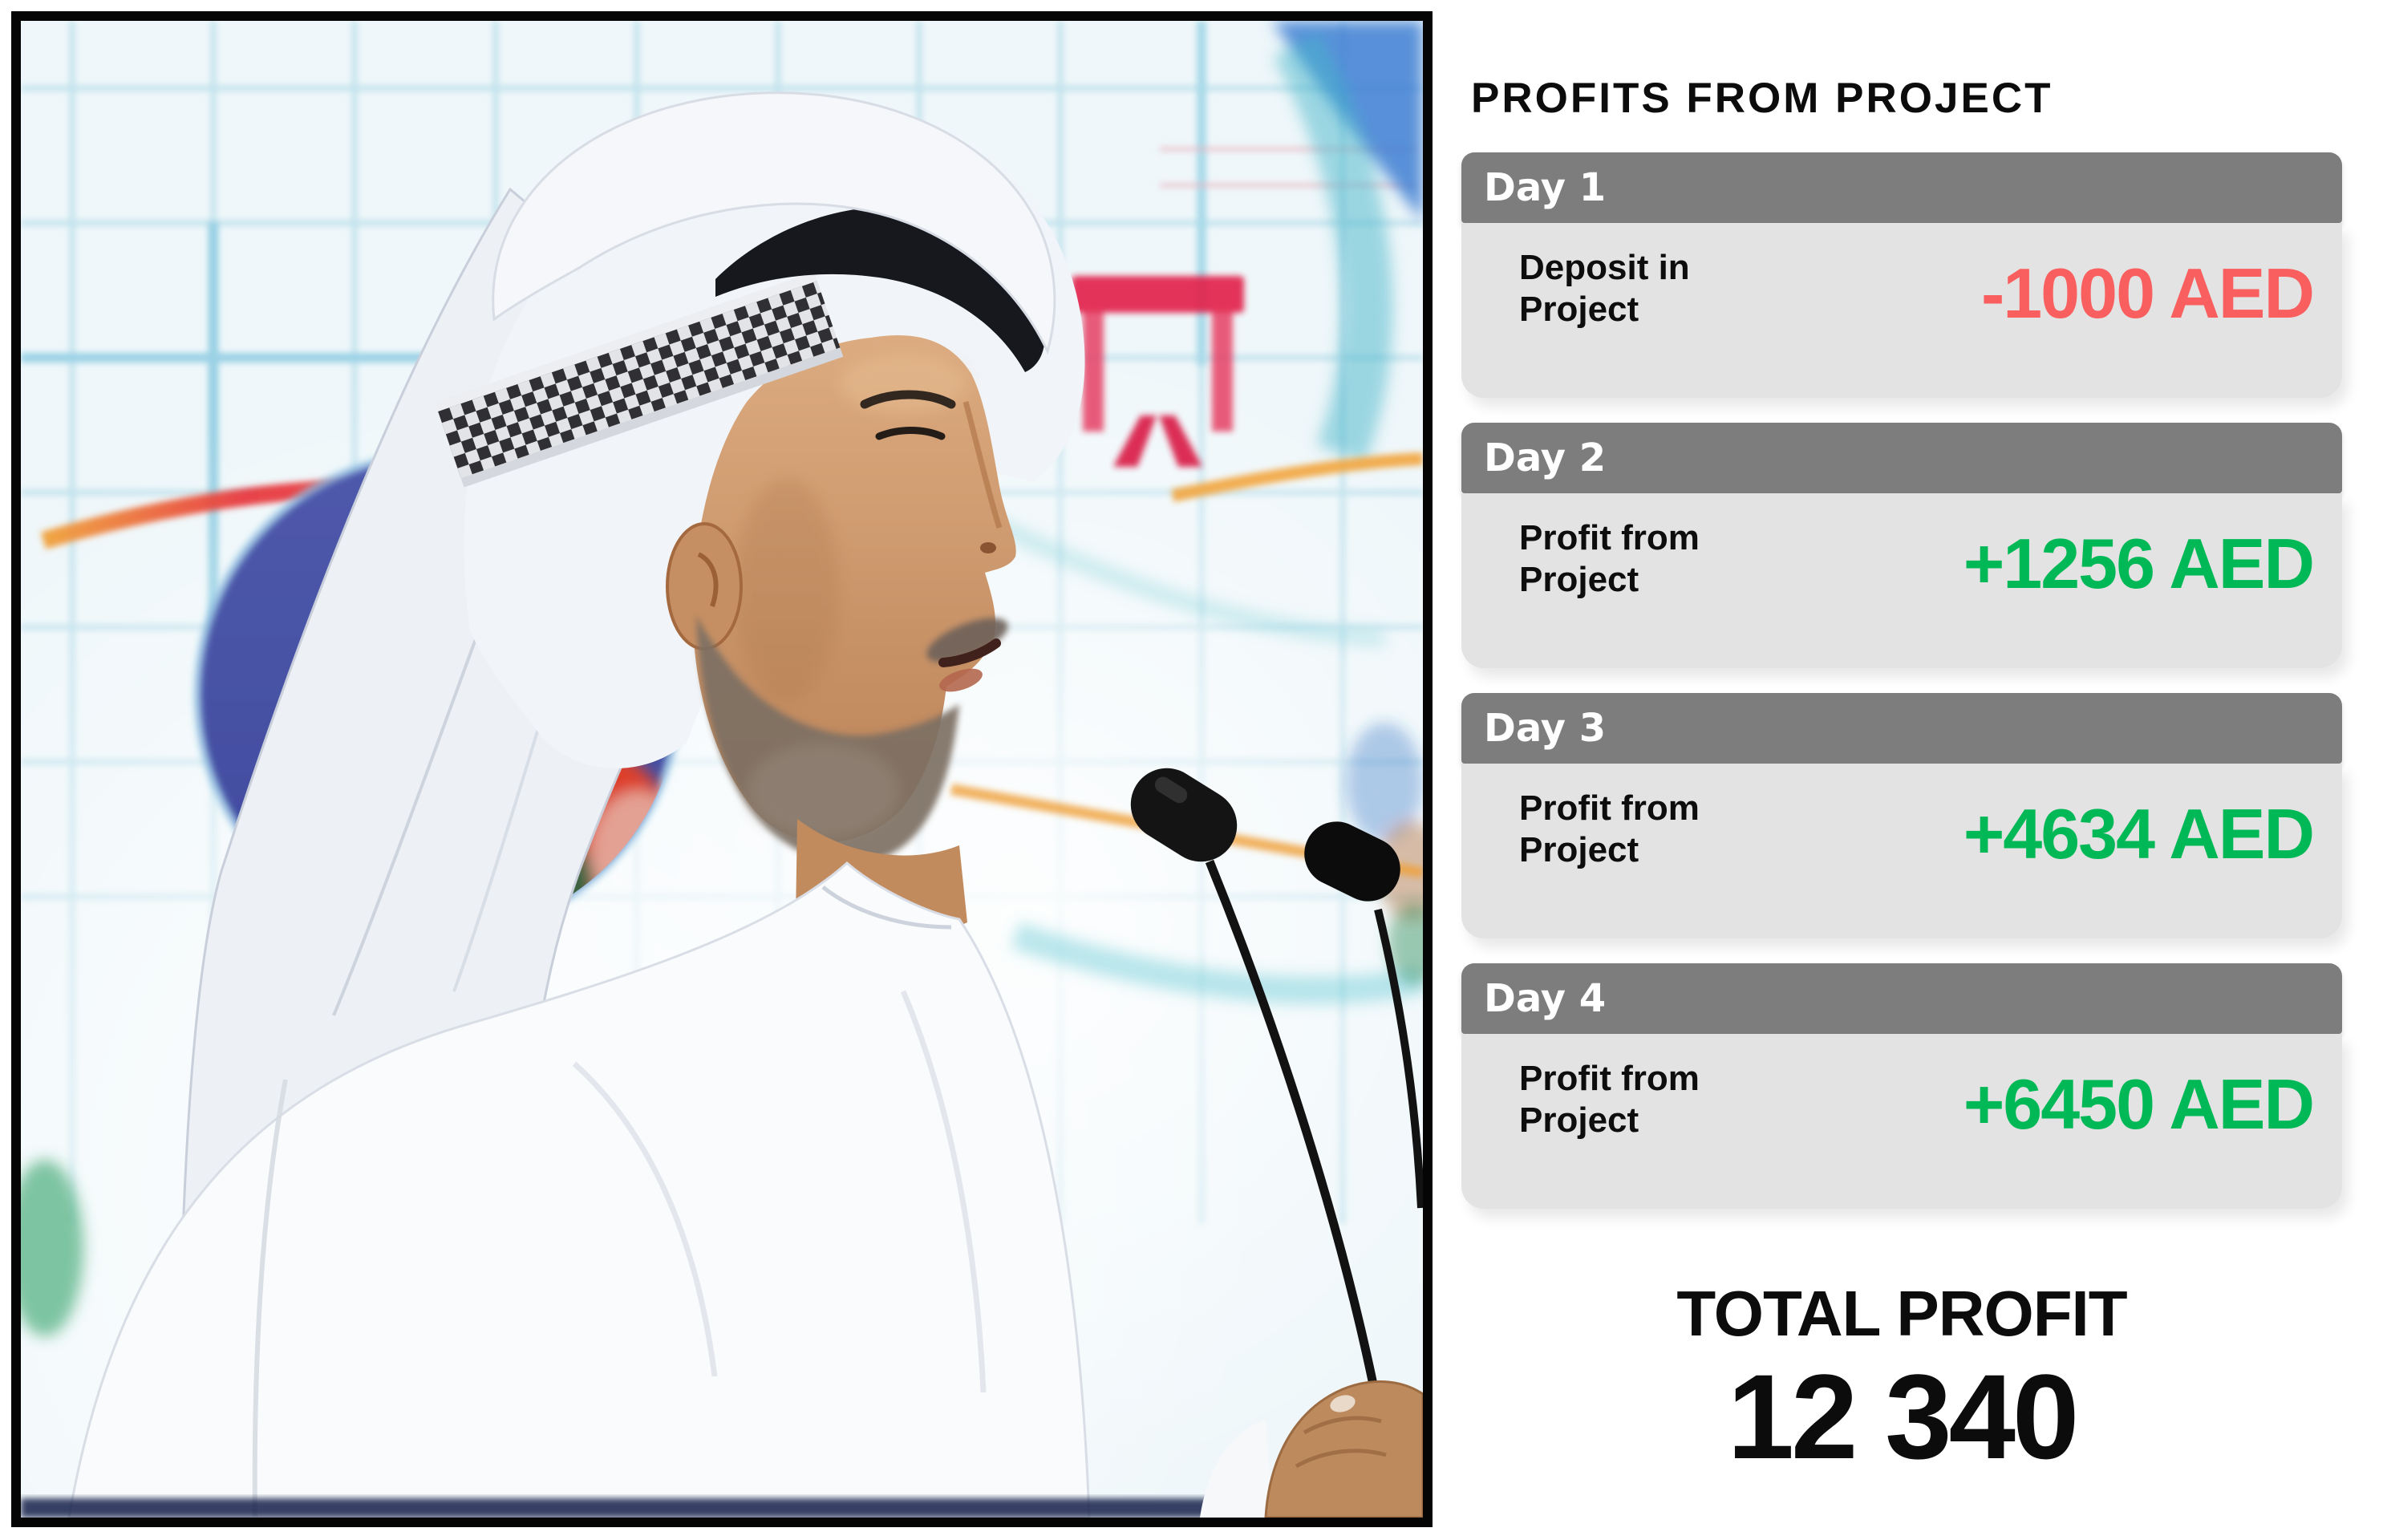 This screenshot has height=1540, width=2391. Describe the element at coordinates (774, 223) in the screenshot. I see `ghutra-top` at that location.